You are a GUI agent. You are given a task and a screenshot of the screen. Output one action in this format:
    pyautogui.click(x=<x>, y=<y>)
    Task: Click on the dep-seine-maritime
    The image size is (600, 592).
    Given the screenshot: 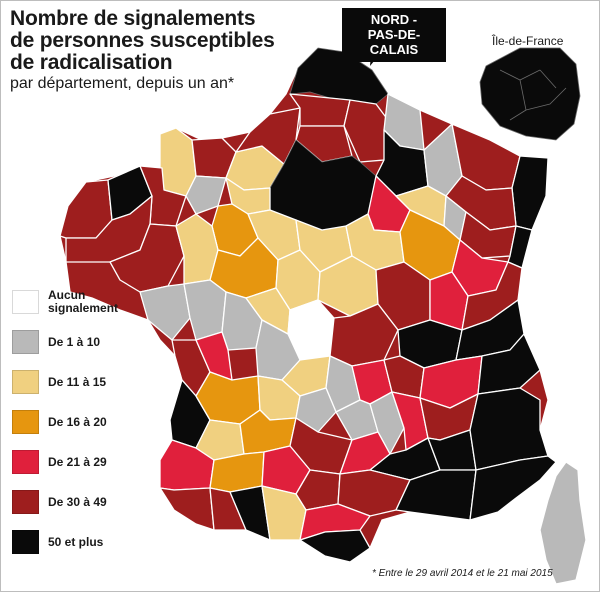 What is the action you would take?
    pyautogui.click(x=268, y=136)
    